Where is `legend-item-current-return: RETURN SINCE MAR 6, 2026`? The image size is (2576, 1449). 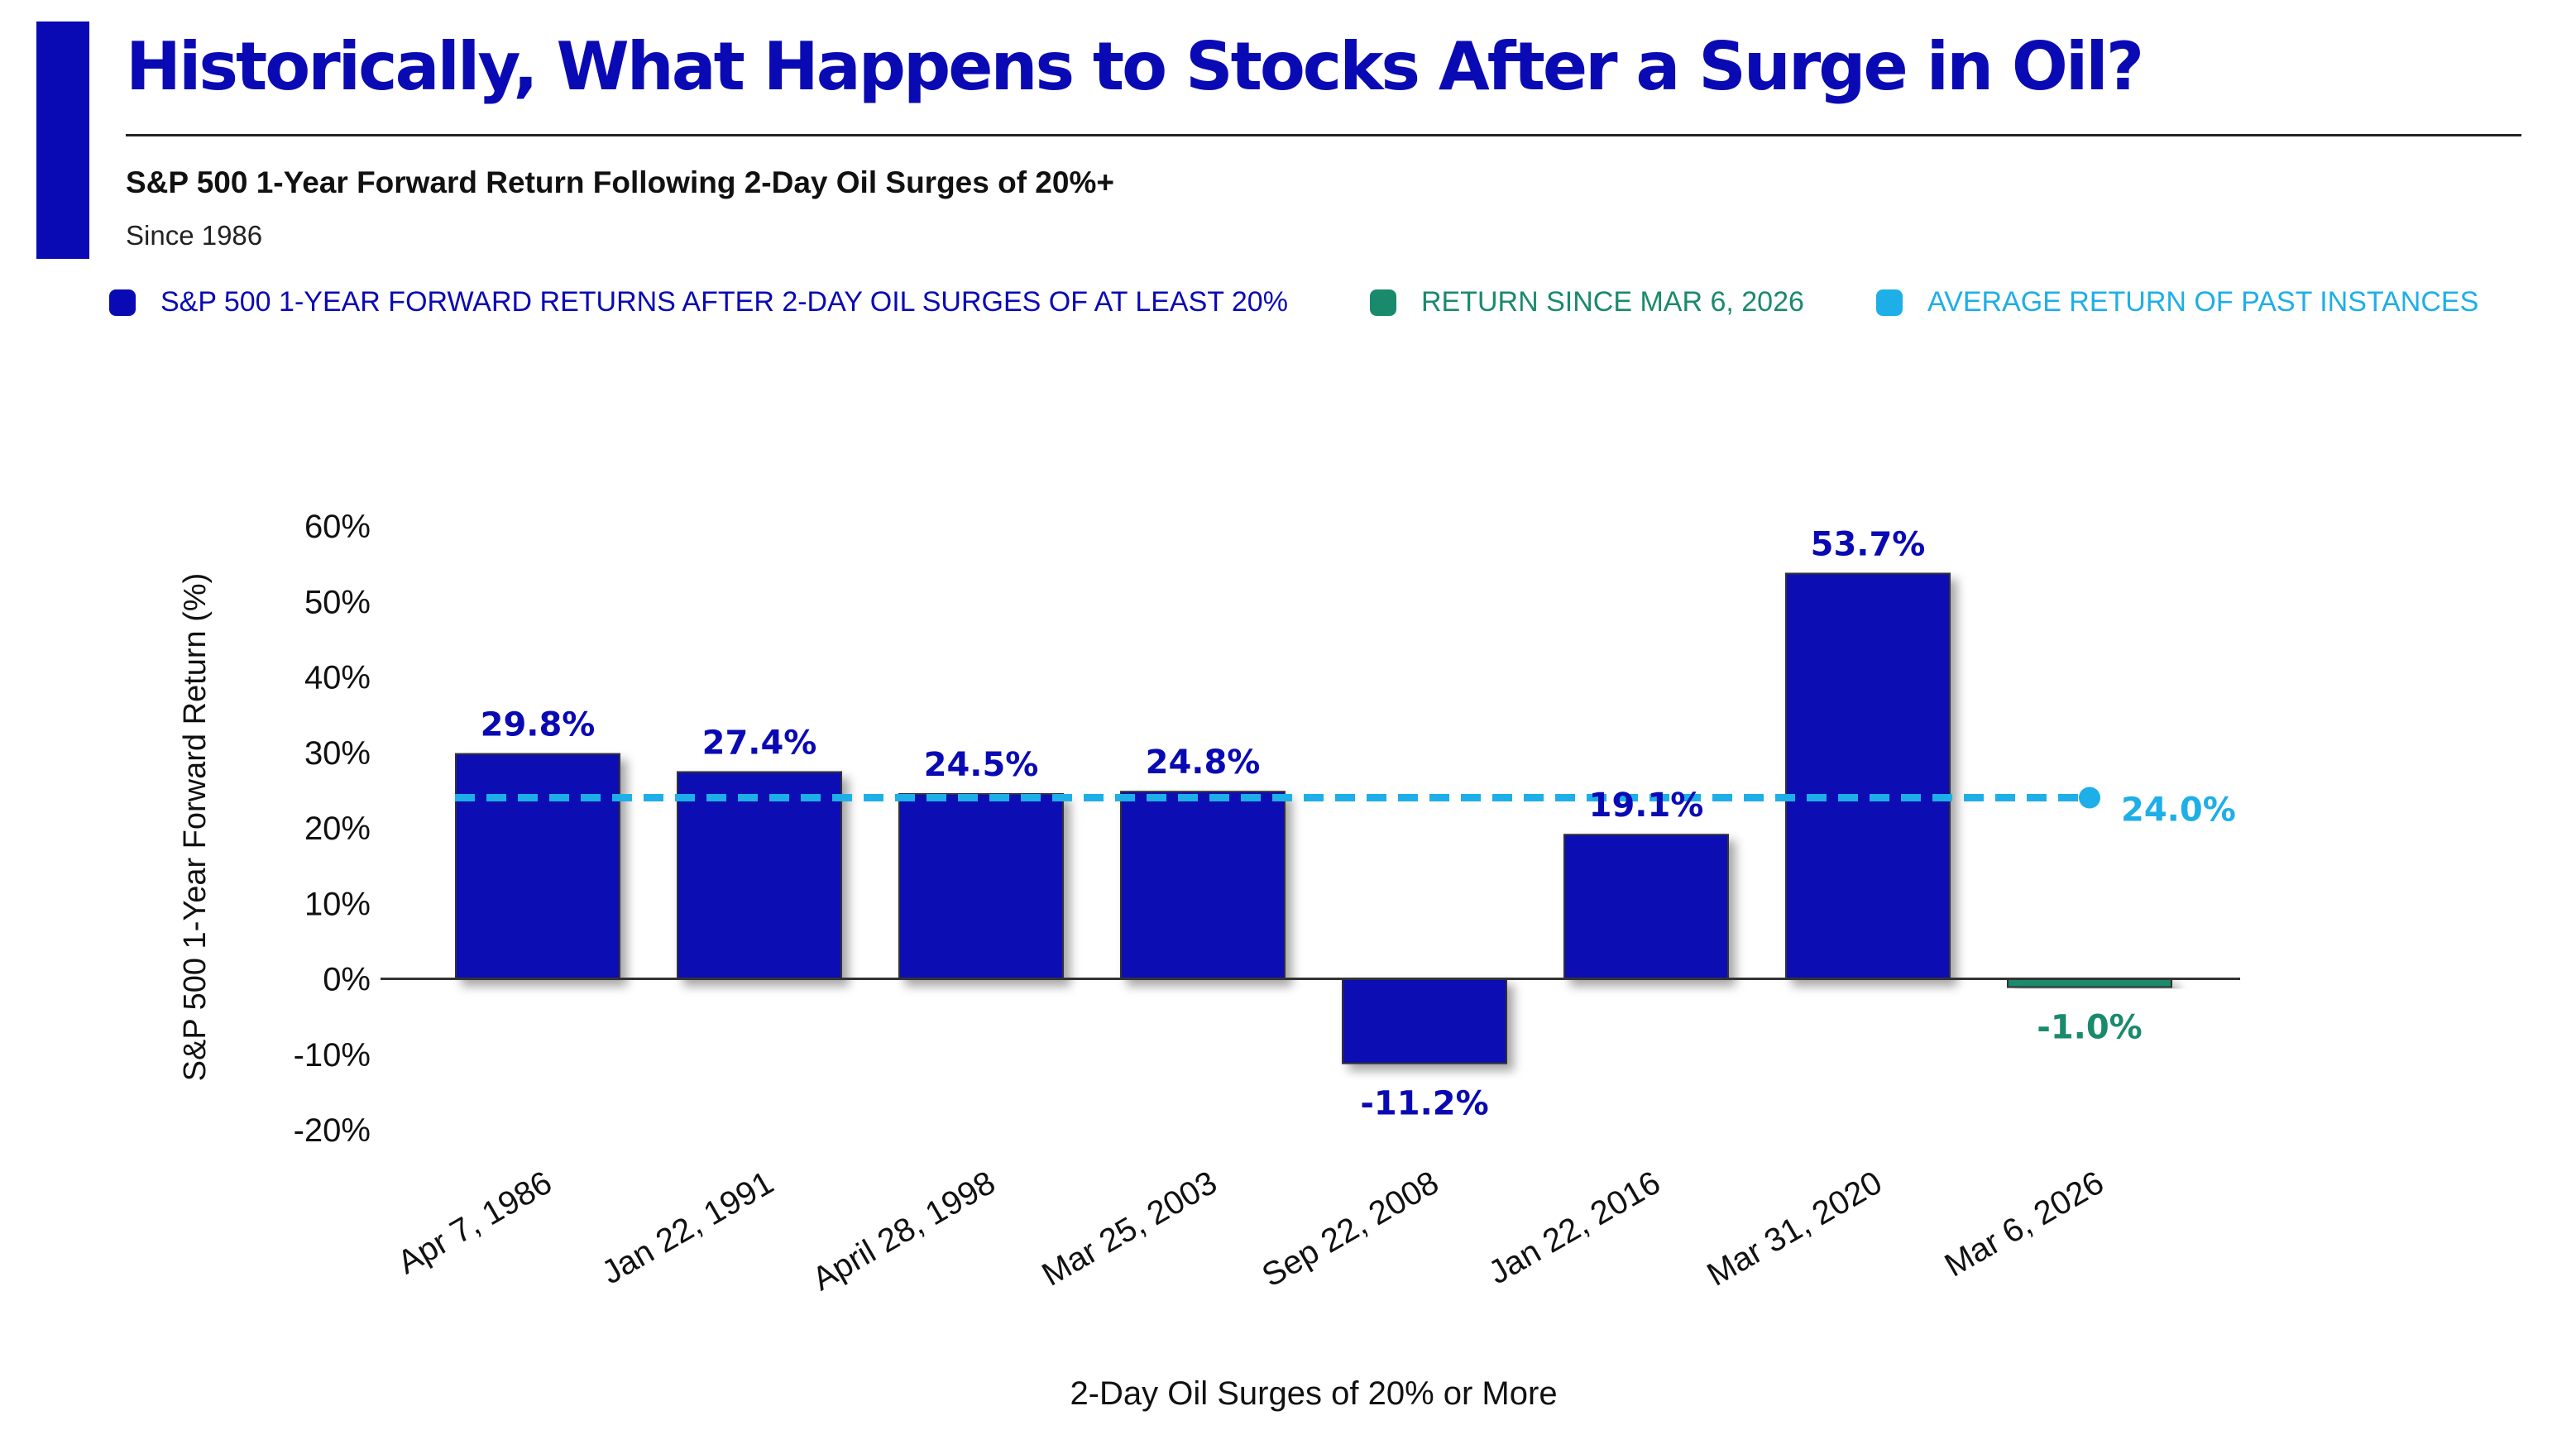 legend-item-current-return: RETURN SINCE MAR 6, 2026 is located at coordinates (1587, 302).